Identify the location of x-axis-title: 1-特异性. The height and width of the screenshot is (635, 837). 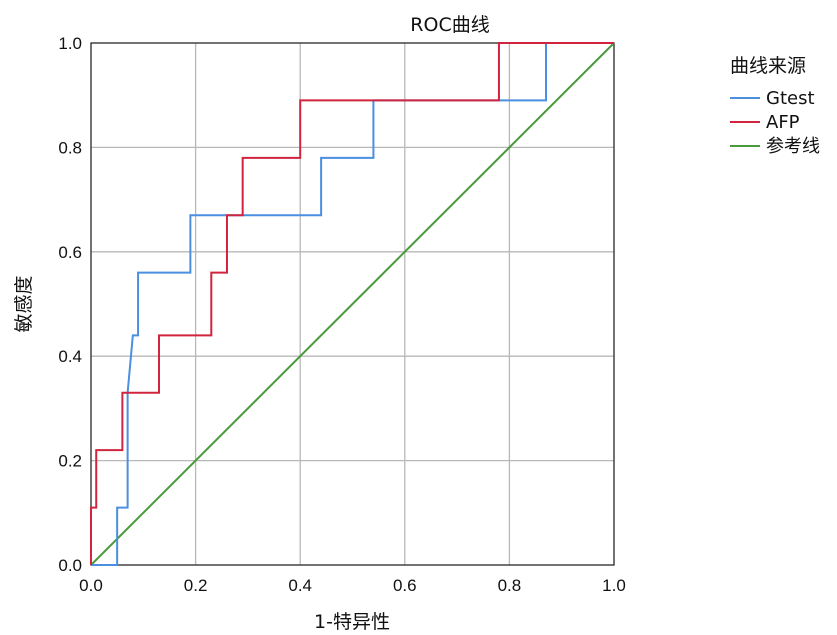
(352, 622).